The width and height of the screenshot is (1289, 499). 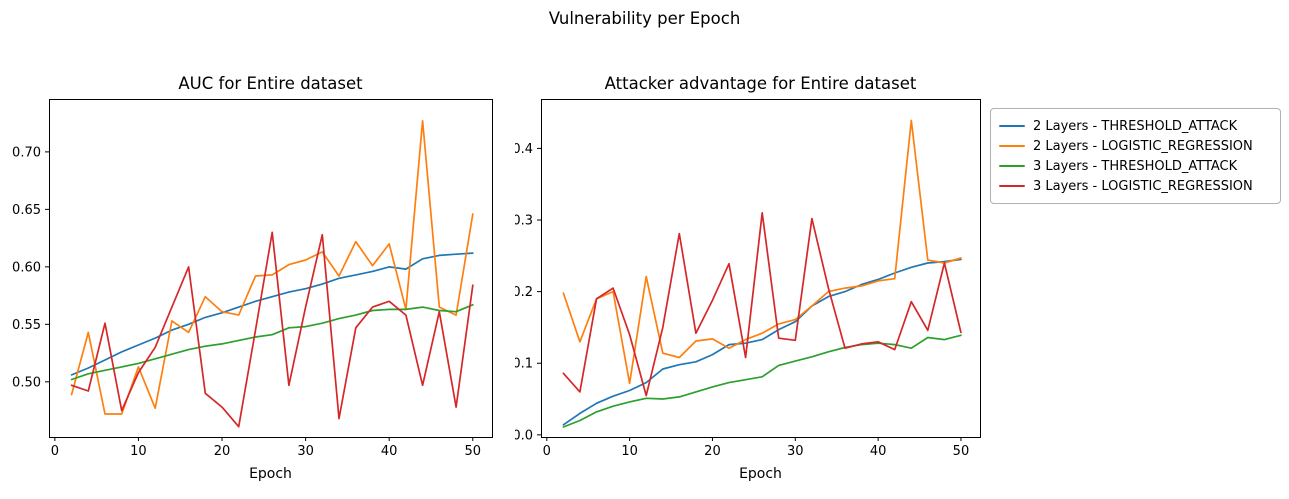 I want to click on chart-title: AUC for Entire dataset, so click(x=270, y=83).